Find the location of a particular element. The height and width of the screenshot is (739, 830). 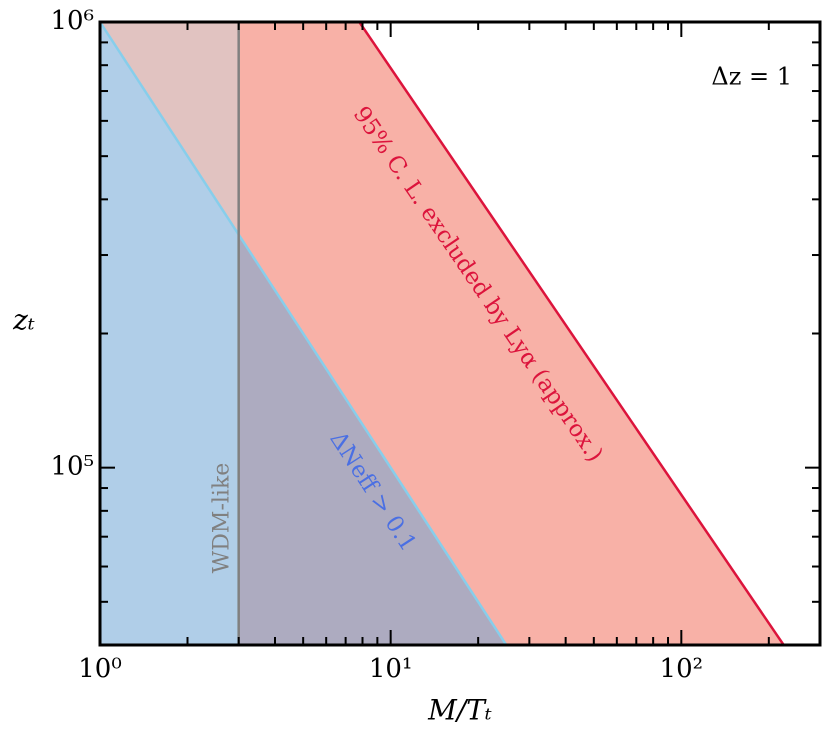

series-label: WDM-like is located at coordinates (222, 518).